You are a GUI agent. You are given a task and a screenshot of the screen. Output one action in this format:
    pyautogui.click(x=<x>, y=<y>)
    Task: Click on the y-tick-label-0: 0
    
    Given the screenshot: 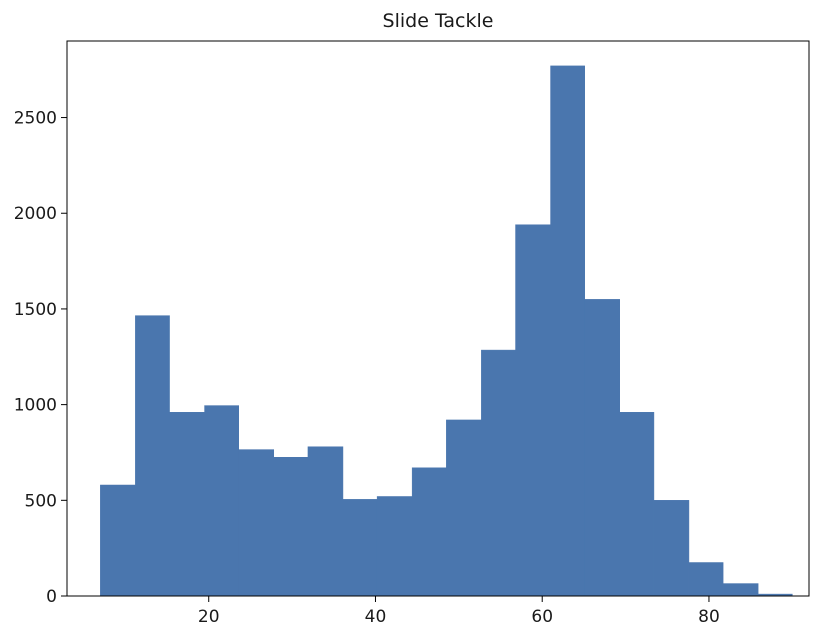 What is the action you would take?
    pyautogui.click(x=51, y=597)
    